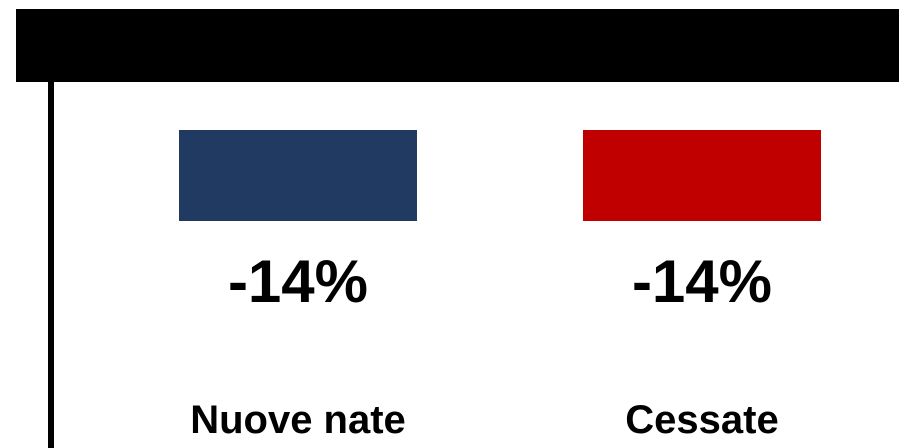 The height and width of the screenshot is (448, 899). I want to click on category-label-cessate: Cessate, so click(702, 420).